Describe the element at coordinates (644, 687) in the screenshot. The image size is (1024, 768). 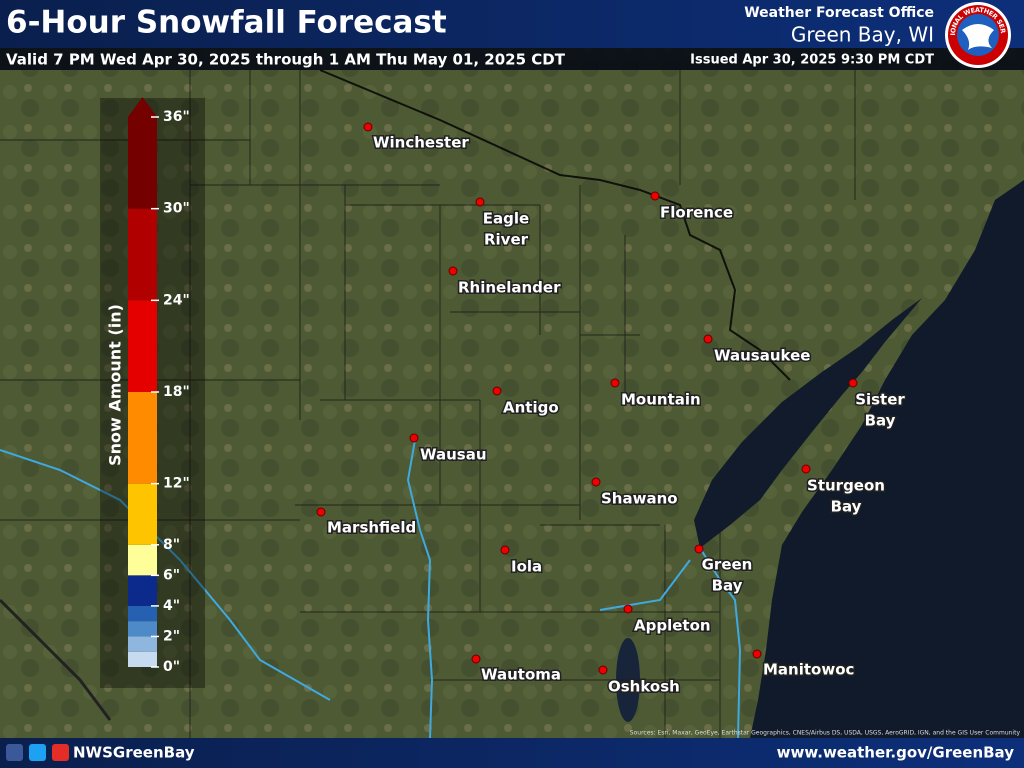
I see `city-label: Oshkosh` at that location.